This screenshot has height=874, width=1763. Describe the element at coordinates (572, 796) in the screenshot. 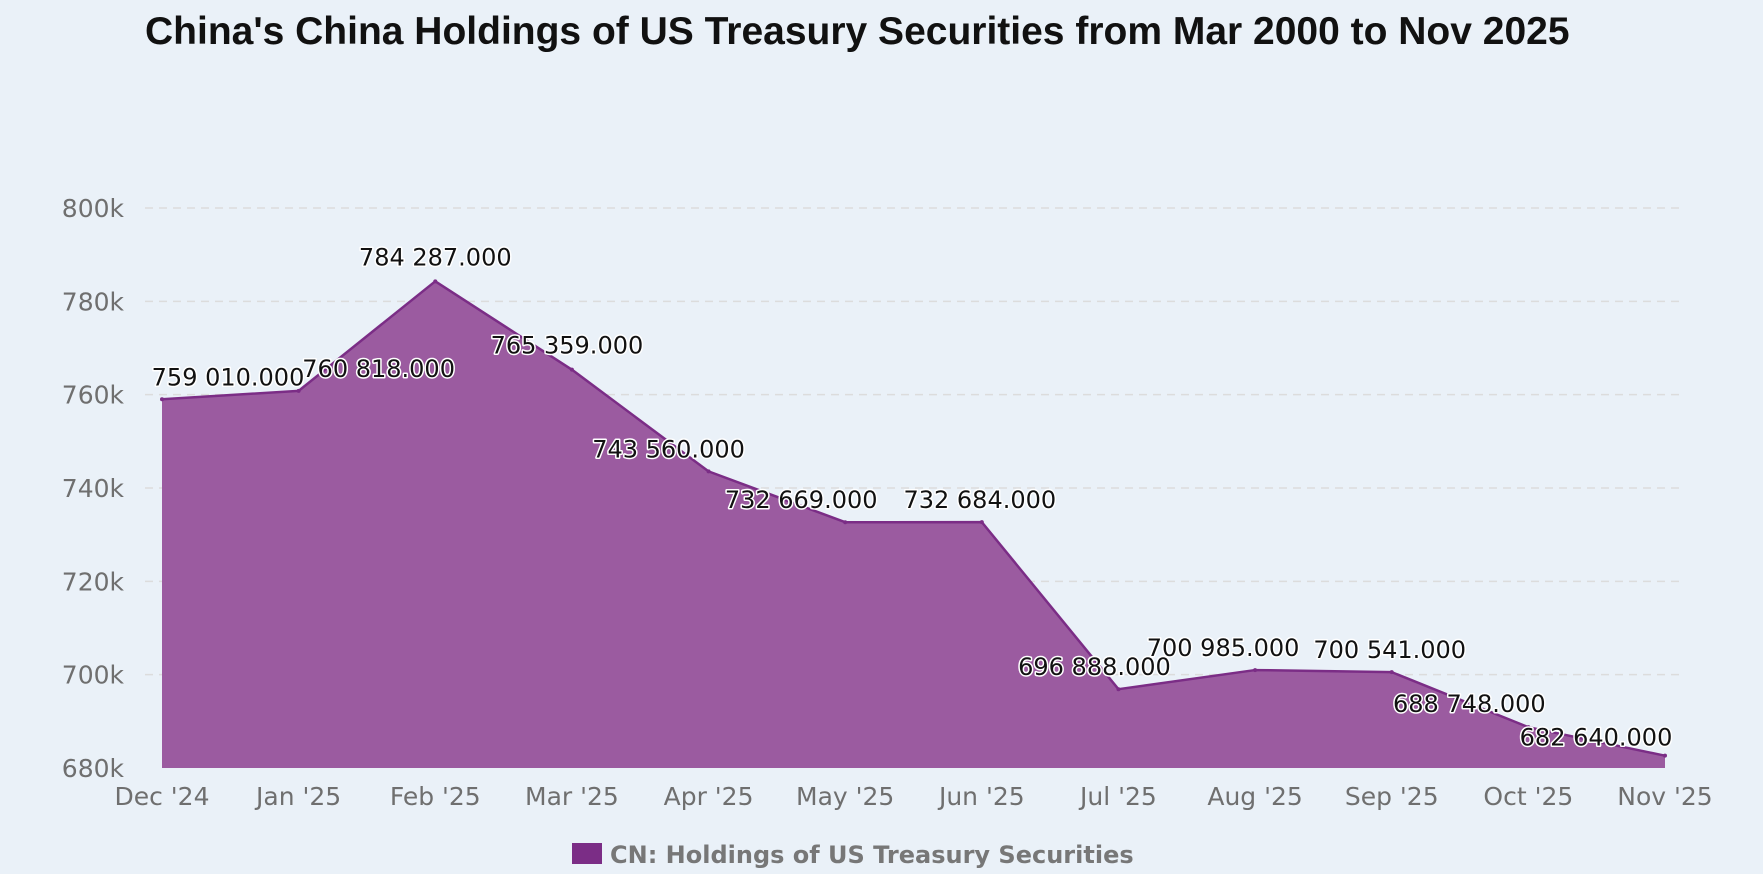

I see `x-tick-label: Mar '25` at that location.